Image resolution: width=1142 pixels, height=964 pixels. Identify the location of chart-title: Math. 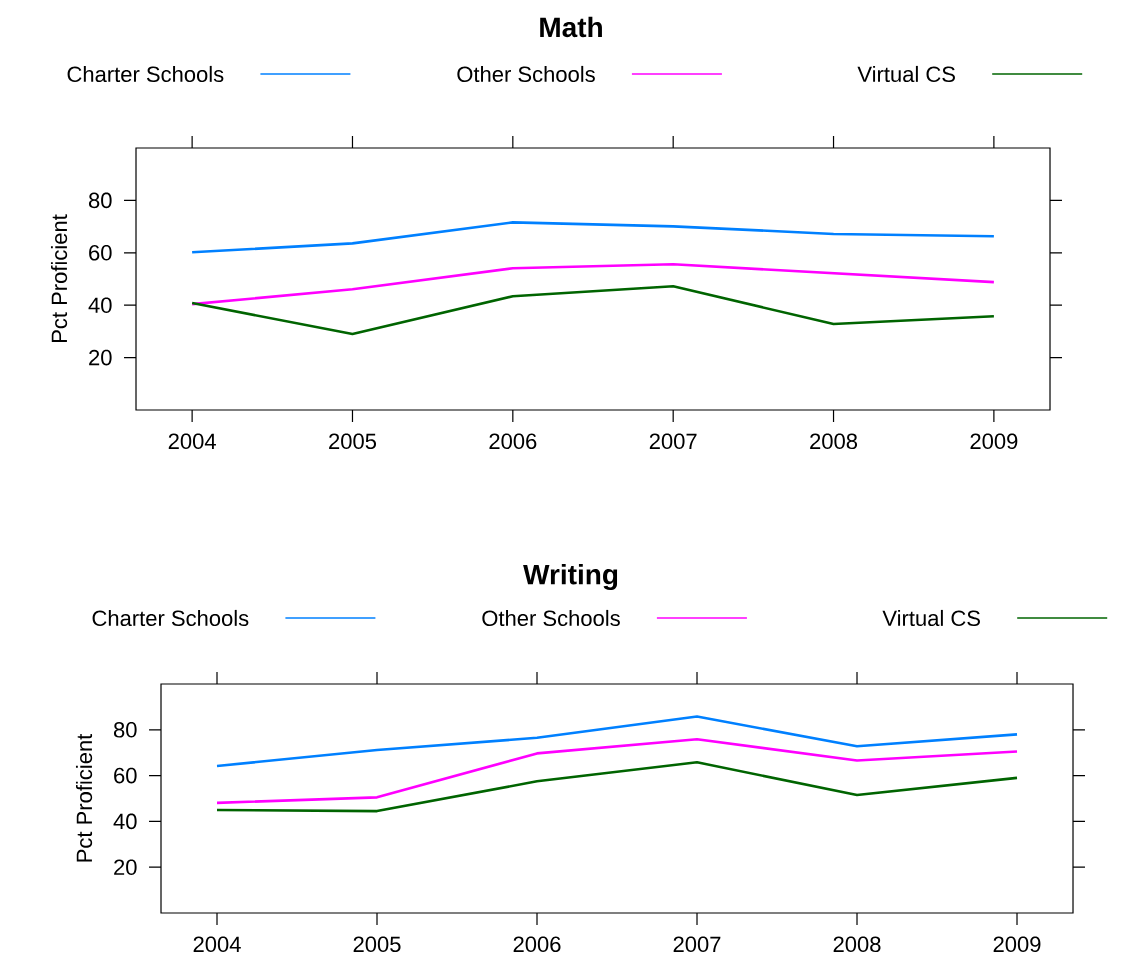
(571, 27).